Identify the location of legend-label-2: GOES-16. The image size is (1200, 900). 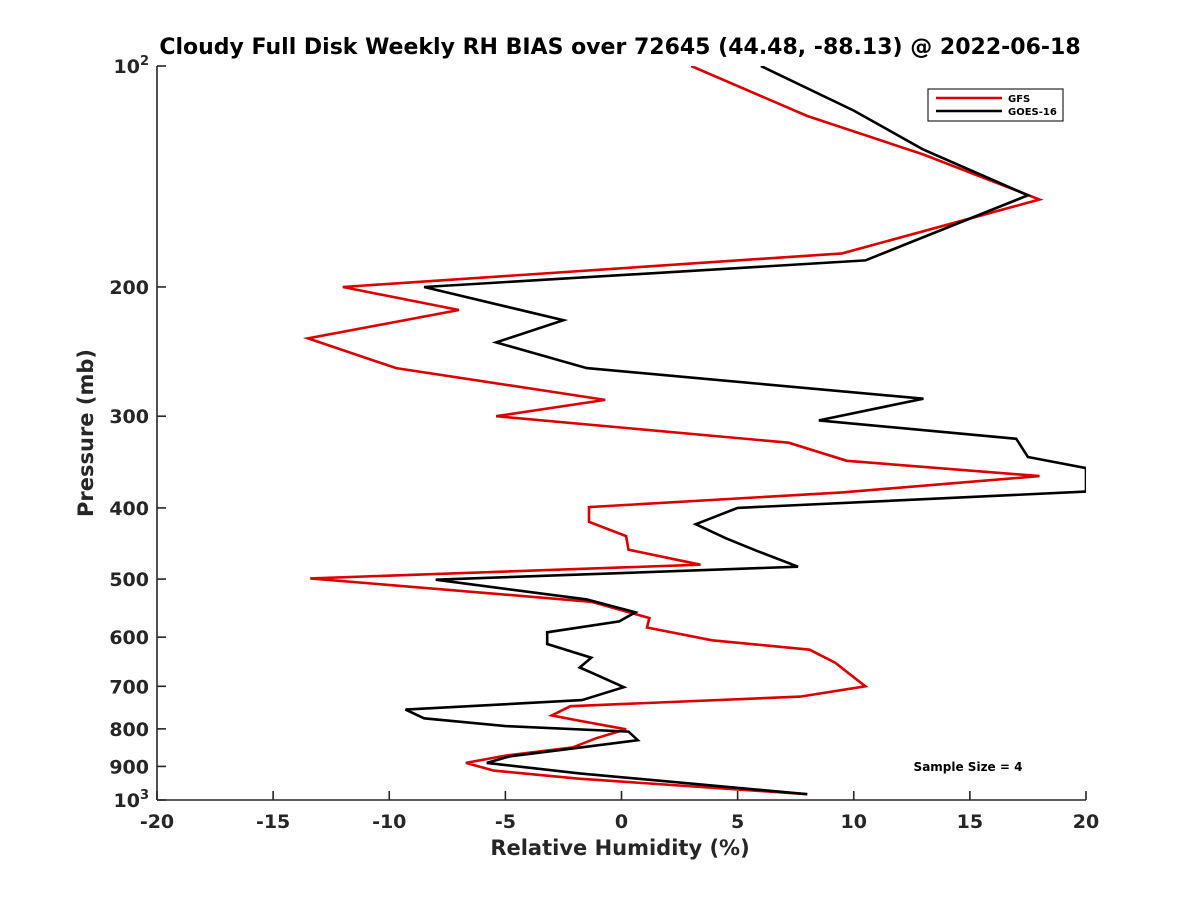
(1032, 112).